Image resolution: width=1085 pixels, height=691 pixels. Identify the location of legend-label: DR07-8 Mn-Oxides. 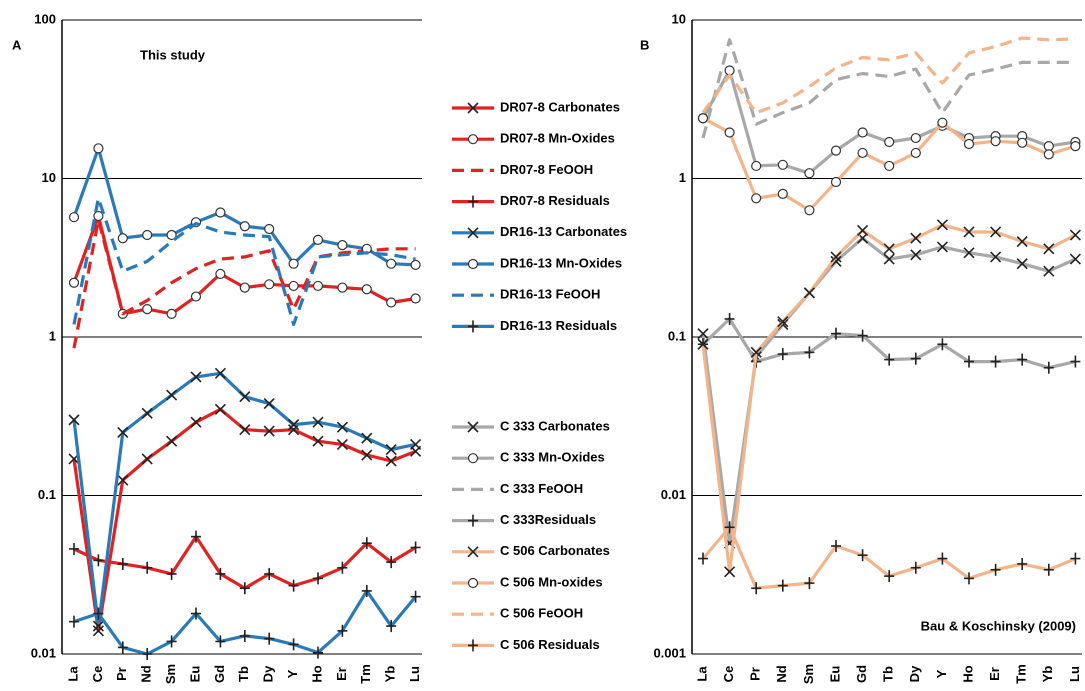
(557, 138).